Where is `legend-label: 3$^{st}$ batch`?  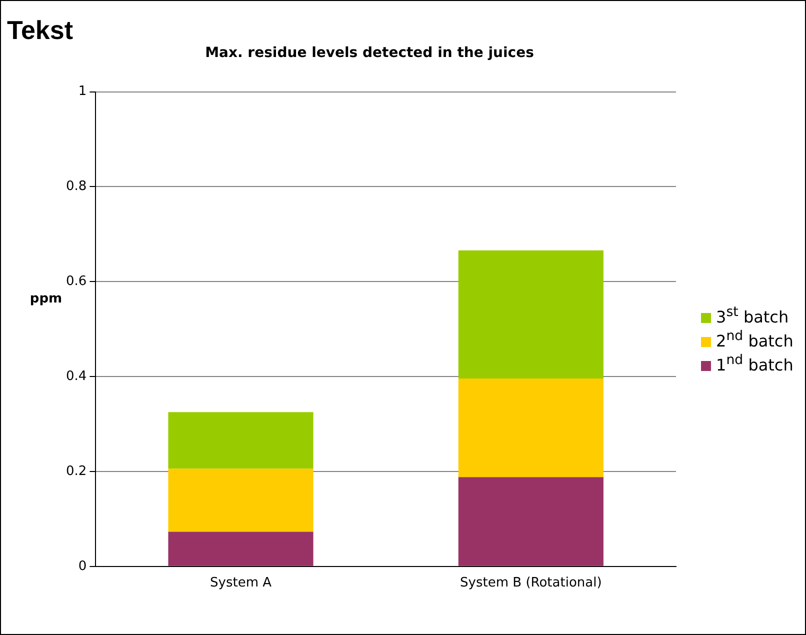
legend-label: 3$^{st}$ batch is located at coordinates (752, 315).